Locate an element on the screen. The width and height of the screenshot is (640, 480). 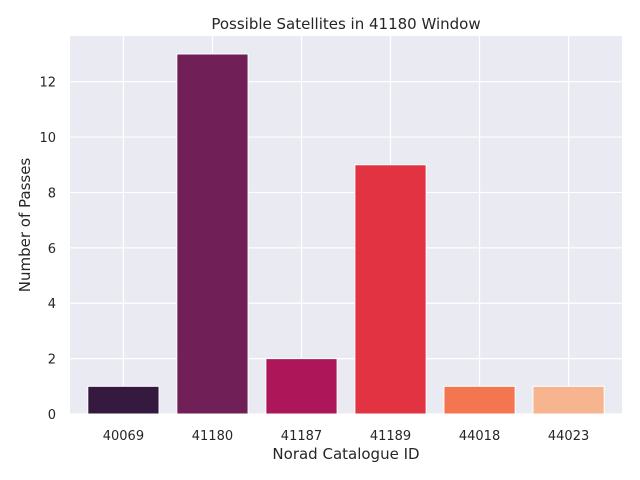
y-tick-label: 0 is located at coordinates (52, 415).